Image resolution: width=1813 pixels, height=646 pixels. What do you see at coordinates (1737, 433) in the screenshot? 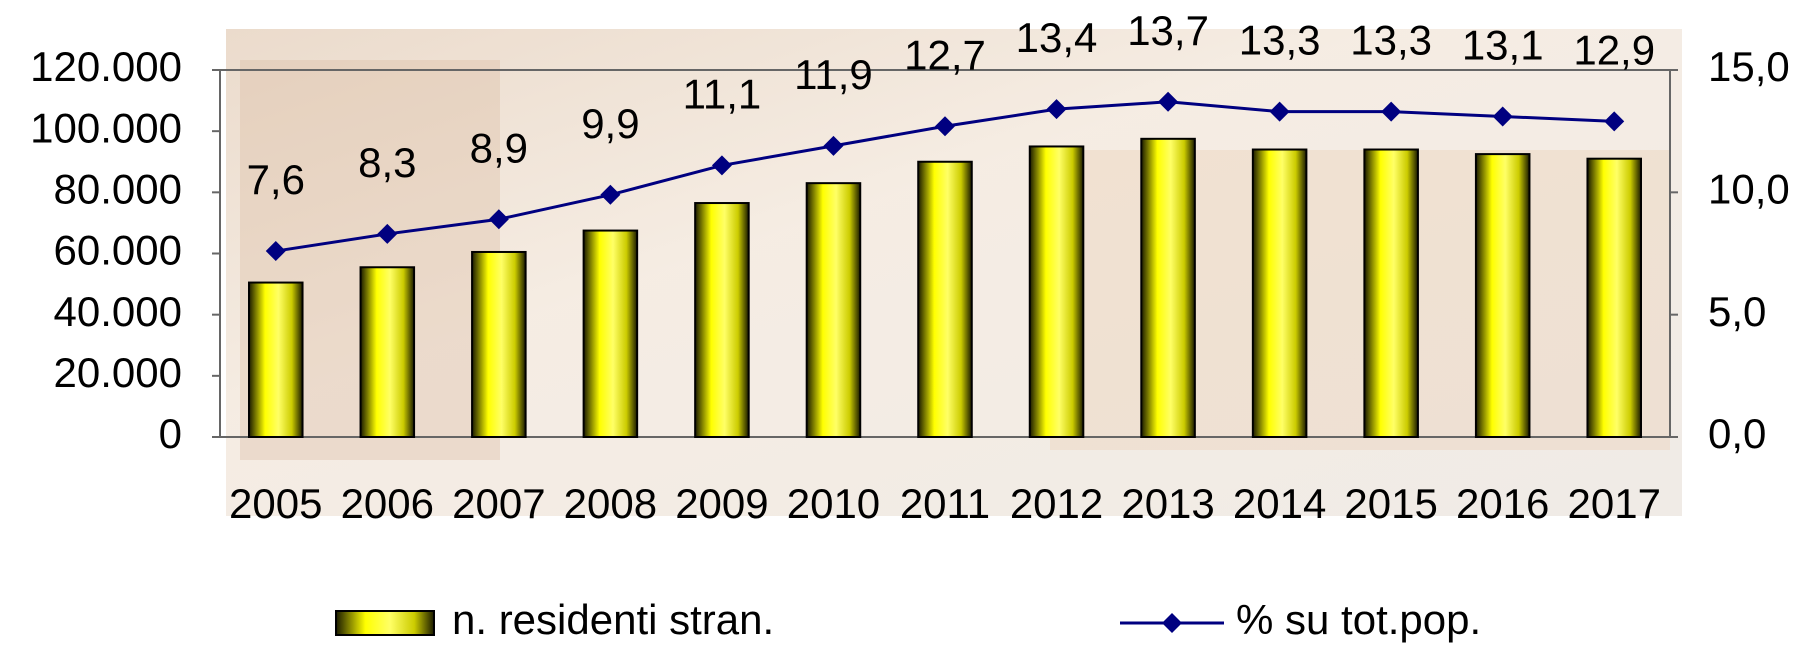
I see `y2-tick-label: 0,0` at bounding box center [1737, 433].